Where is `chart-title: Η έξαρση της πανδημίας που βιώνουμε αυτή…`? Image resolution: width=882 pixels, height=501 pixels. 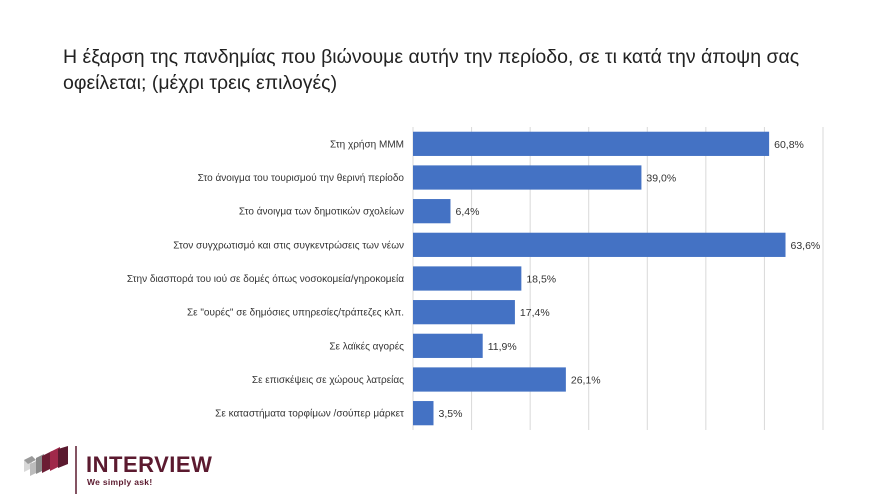 chart-title: Η έξαρση της πανδημίας που βιώνουμε αυτή… is located at coordinates (431, 70).